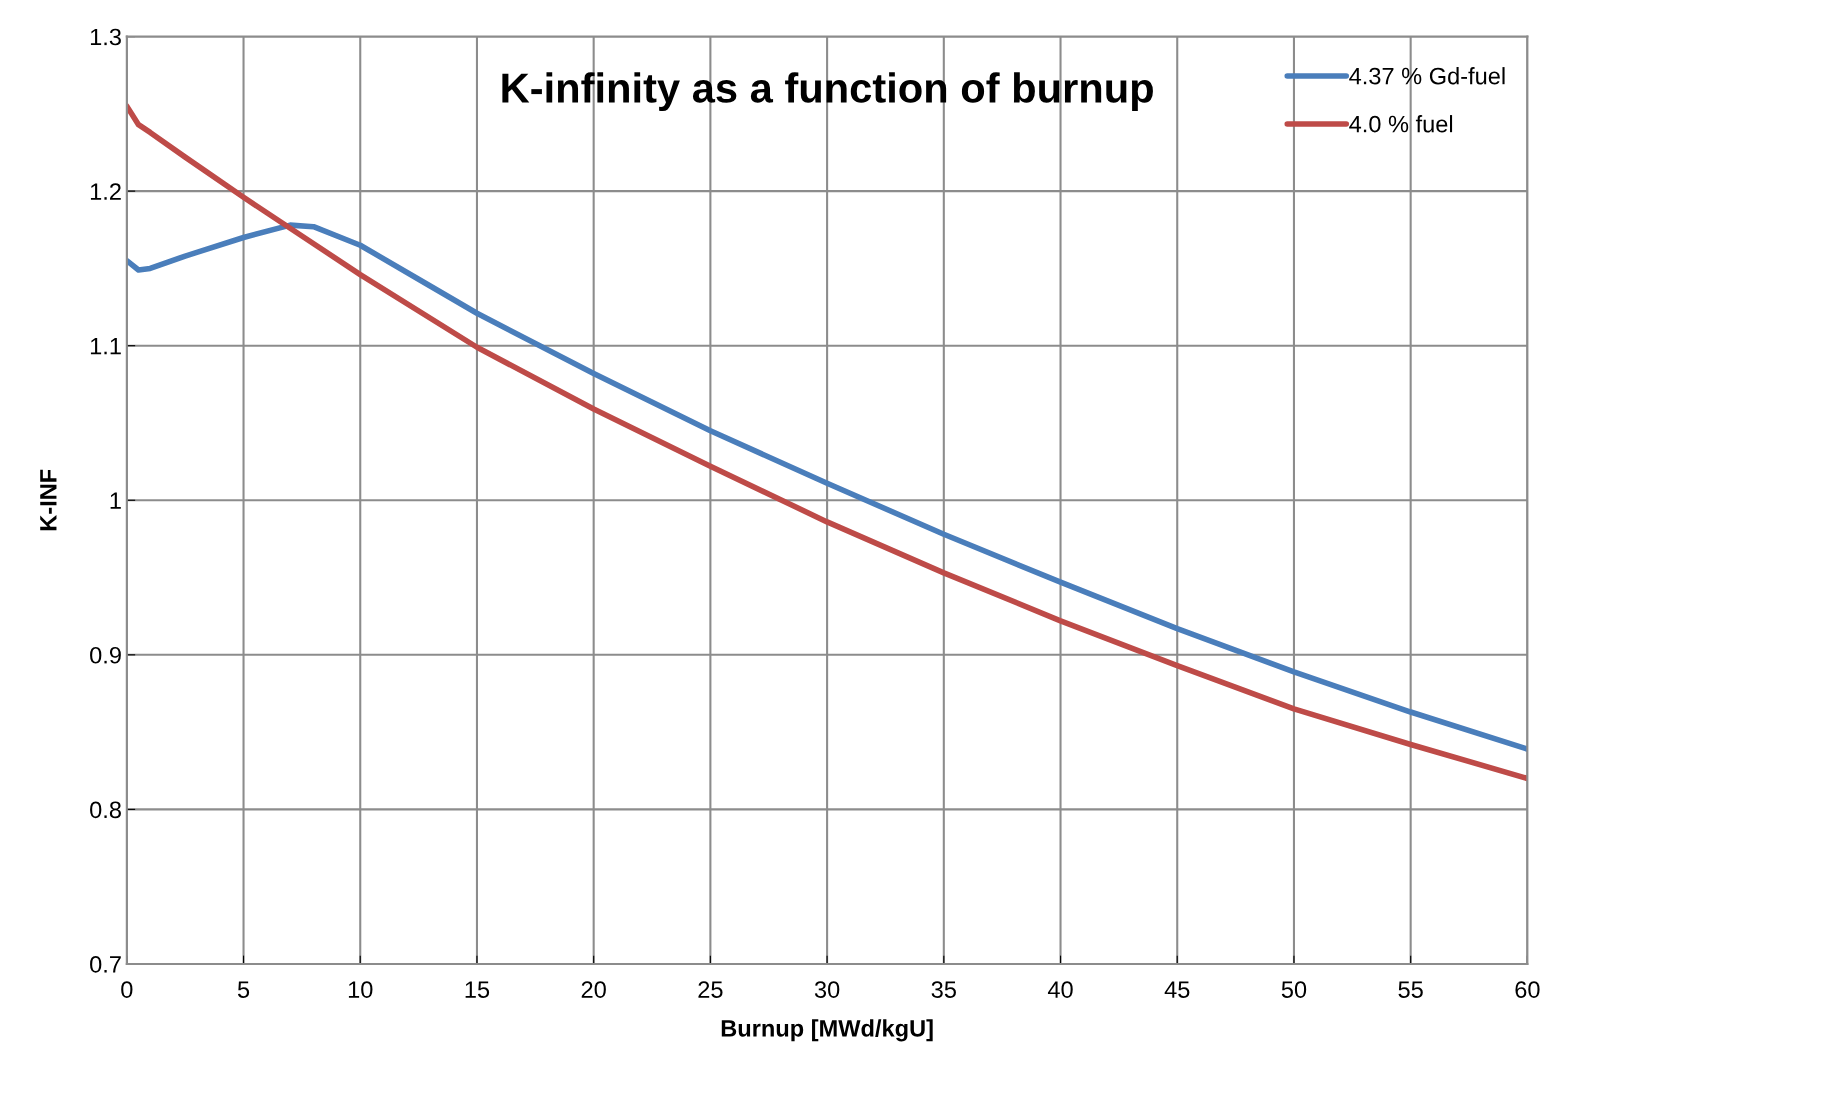 The image size is (1838, 1108). What do you see at coordinates (105, 37) in the screenshot?
I see `y-tick-label: 1.3` at bounding box center [105, 37].